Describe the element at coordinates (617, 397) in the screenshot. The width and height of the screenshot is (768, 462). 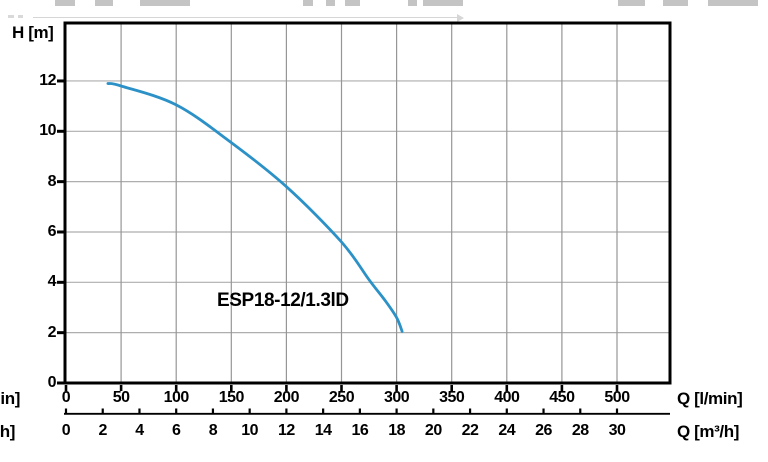
I see `x-tick-label-lmin: 500` at that location.